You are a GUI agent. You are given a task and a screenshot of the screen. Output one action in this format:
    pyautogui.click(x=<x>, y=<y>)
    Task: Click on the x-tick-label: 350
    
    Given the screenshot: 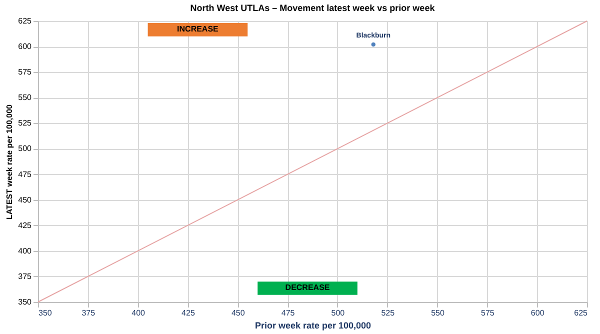 What is the action you would take?
    pyautogui.click(x=45, y=313)
    